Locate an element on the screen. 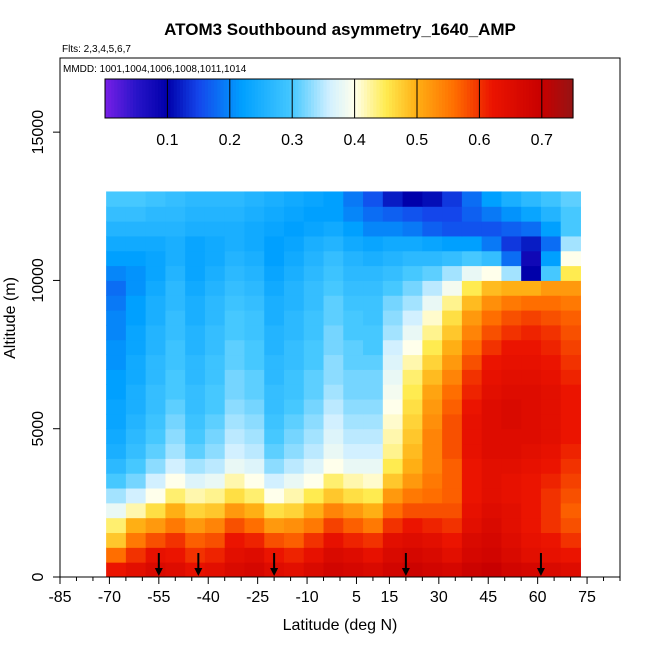 This screenshot has width=650, height=650. profile-arrowhead is located at coordinates (274, 572).